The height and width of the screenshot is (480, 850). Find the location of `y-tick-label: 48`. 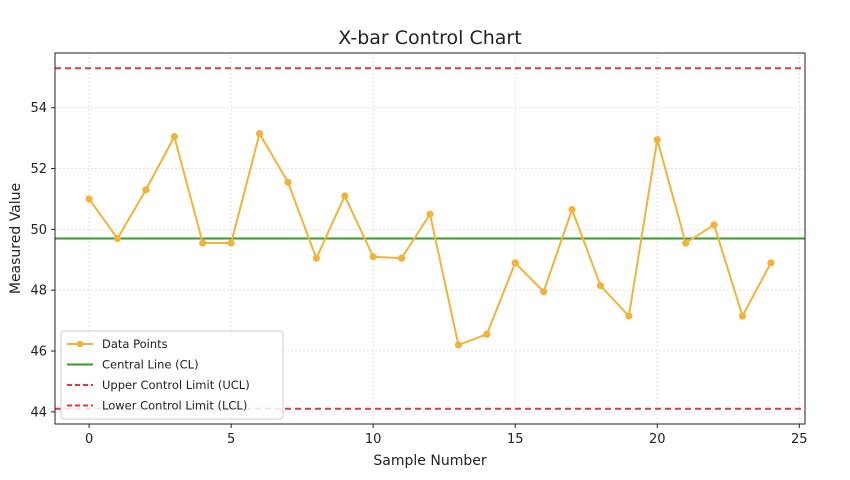

y-tick-label: 48 is located at coordinates (38, 291).